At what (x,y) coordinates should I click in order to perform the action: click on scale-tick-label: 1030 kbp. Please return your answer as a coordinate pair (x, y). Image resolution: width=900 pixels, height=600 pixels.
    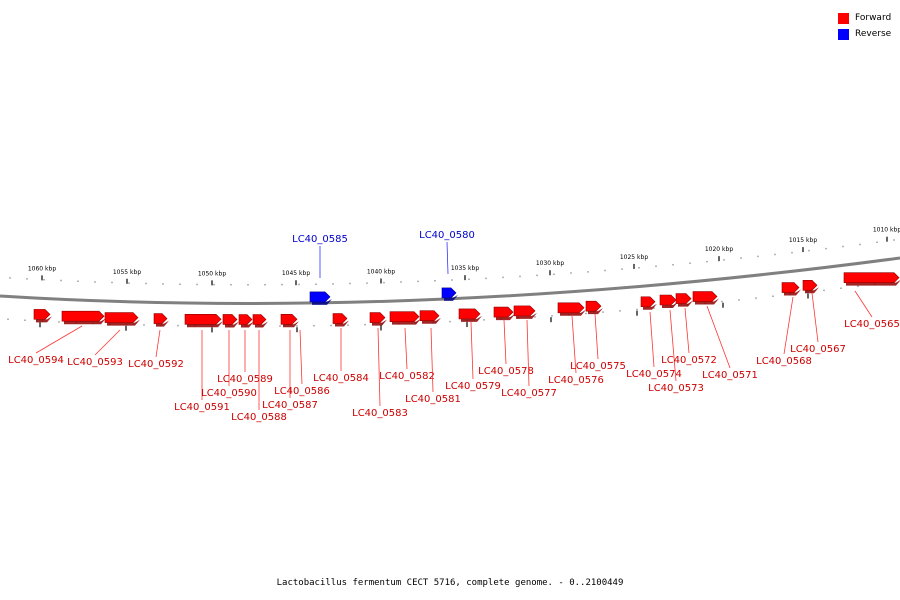
    Looking at the image, I should click on (550, 263).